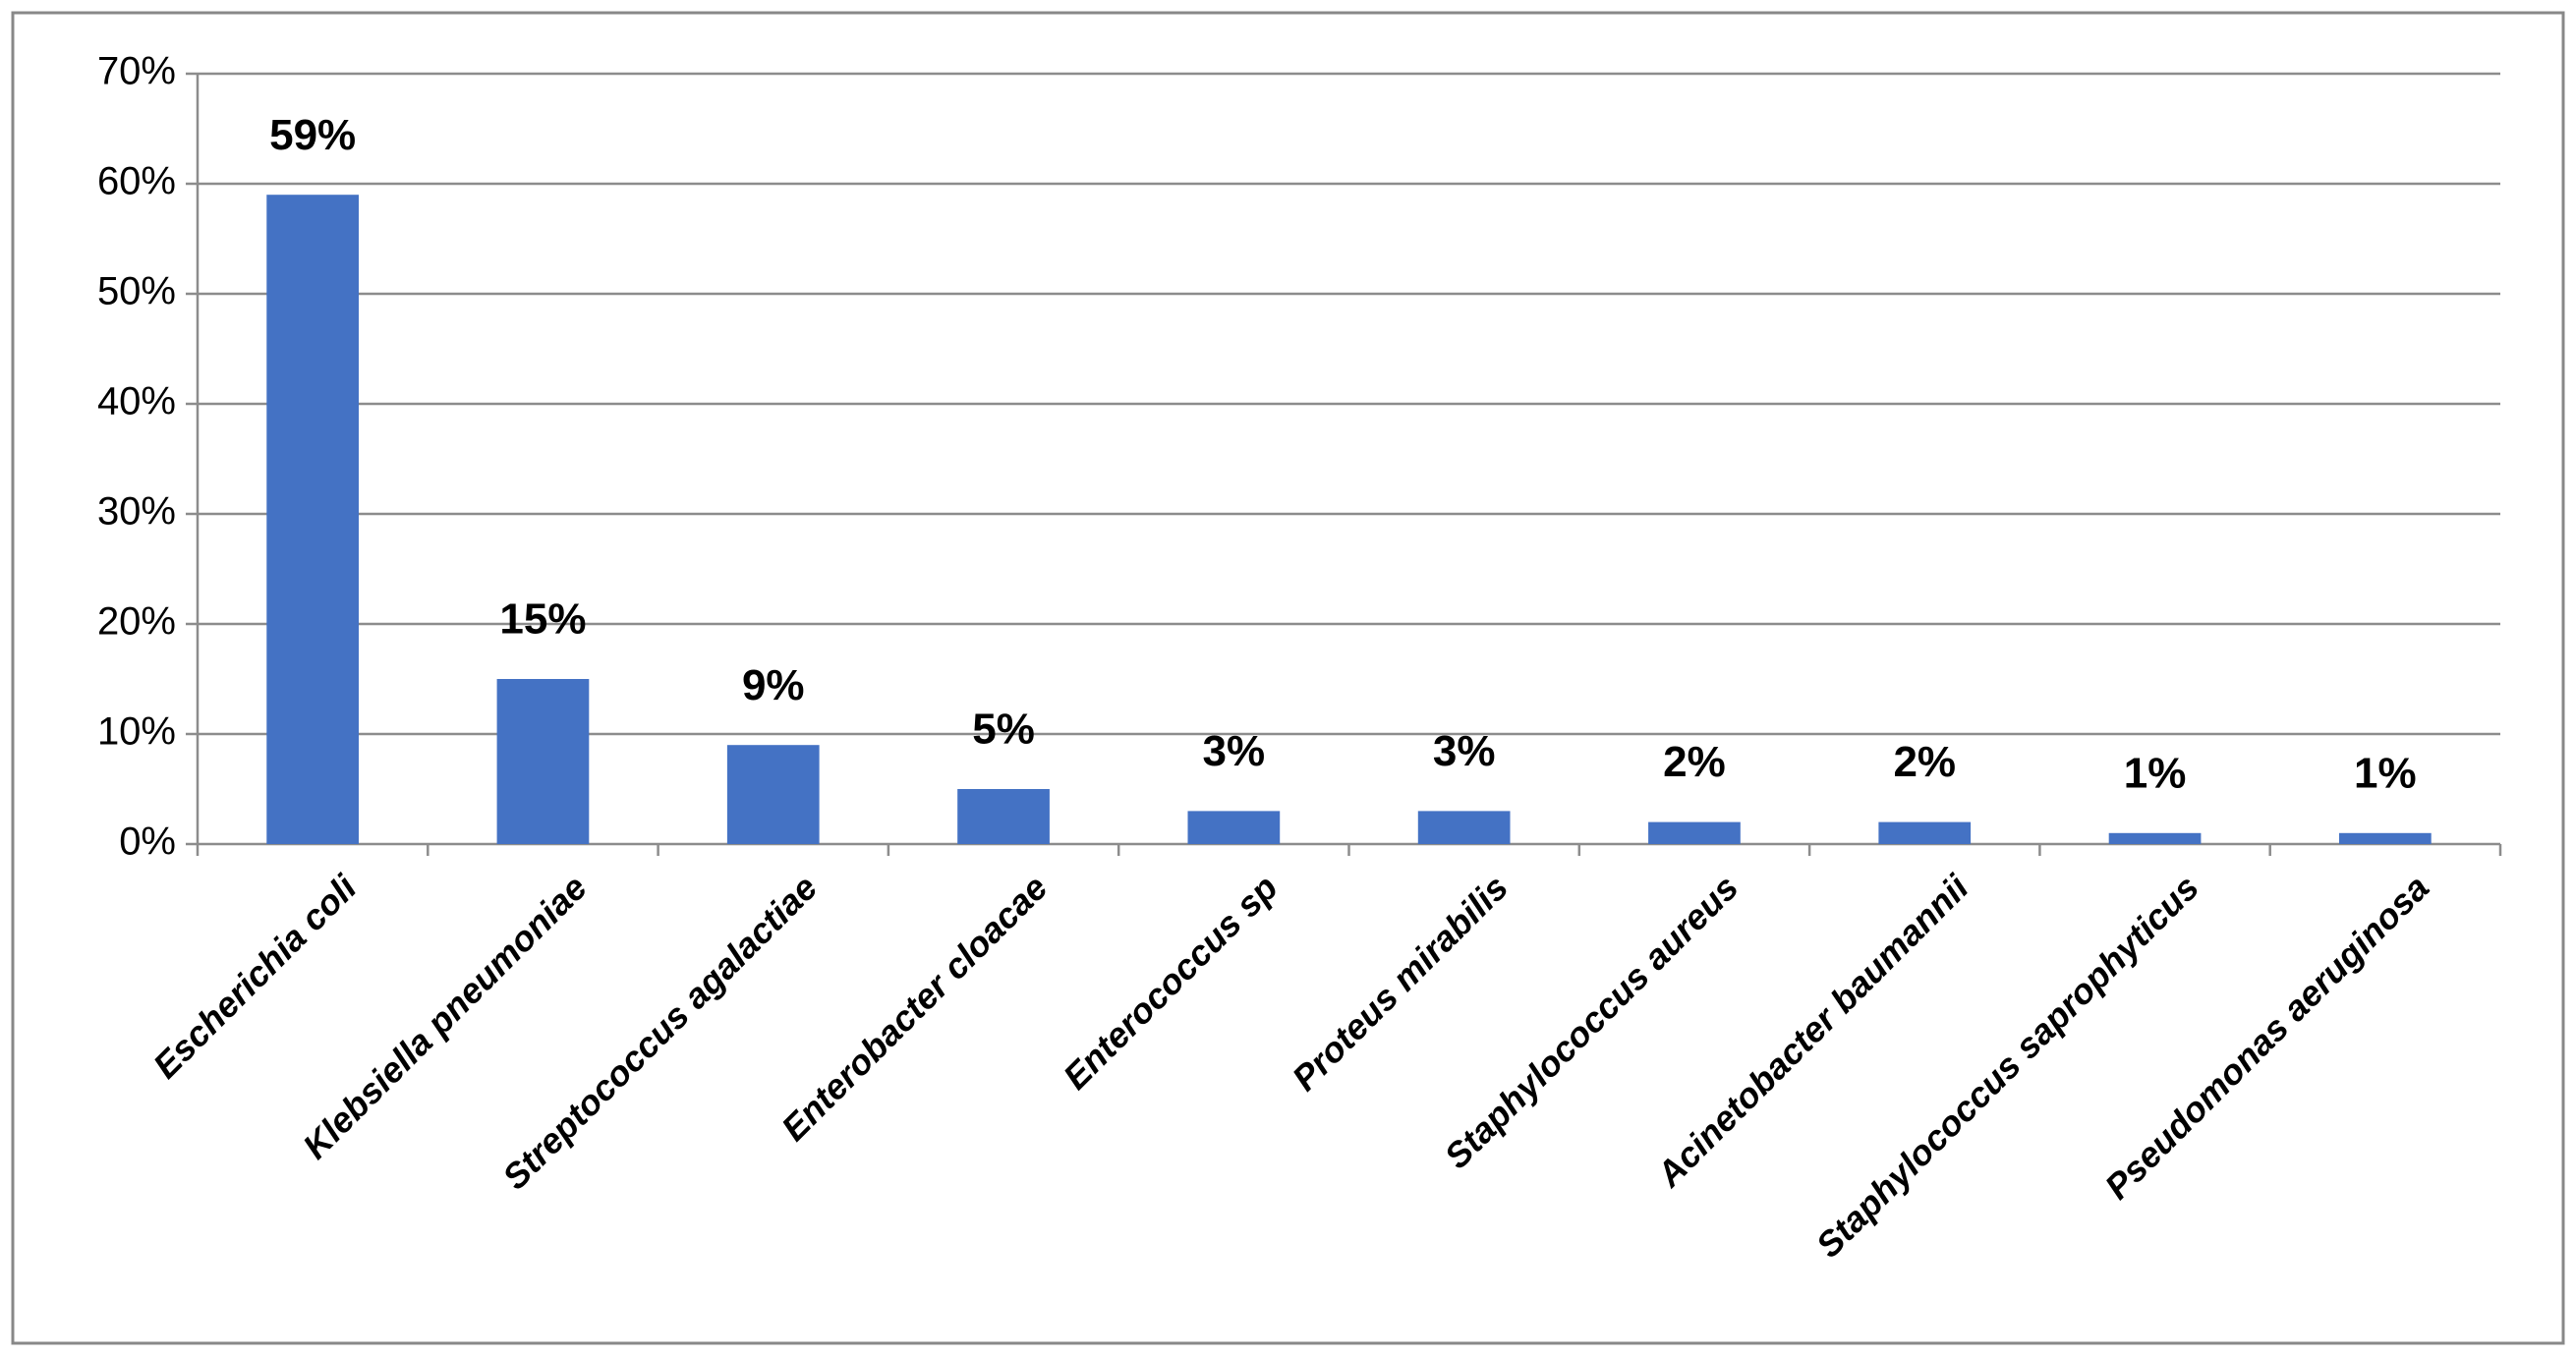 The image size is (2576, 1356). I want to click on value-label: 15%, so click(543, 619).